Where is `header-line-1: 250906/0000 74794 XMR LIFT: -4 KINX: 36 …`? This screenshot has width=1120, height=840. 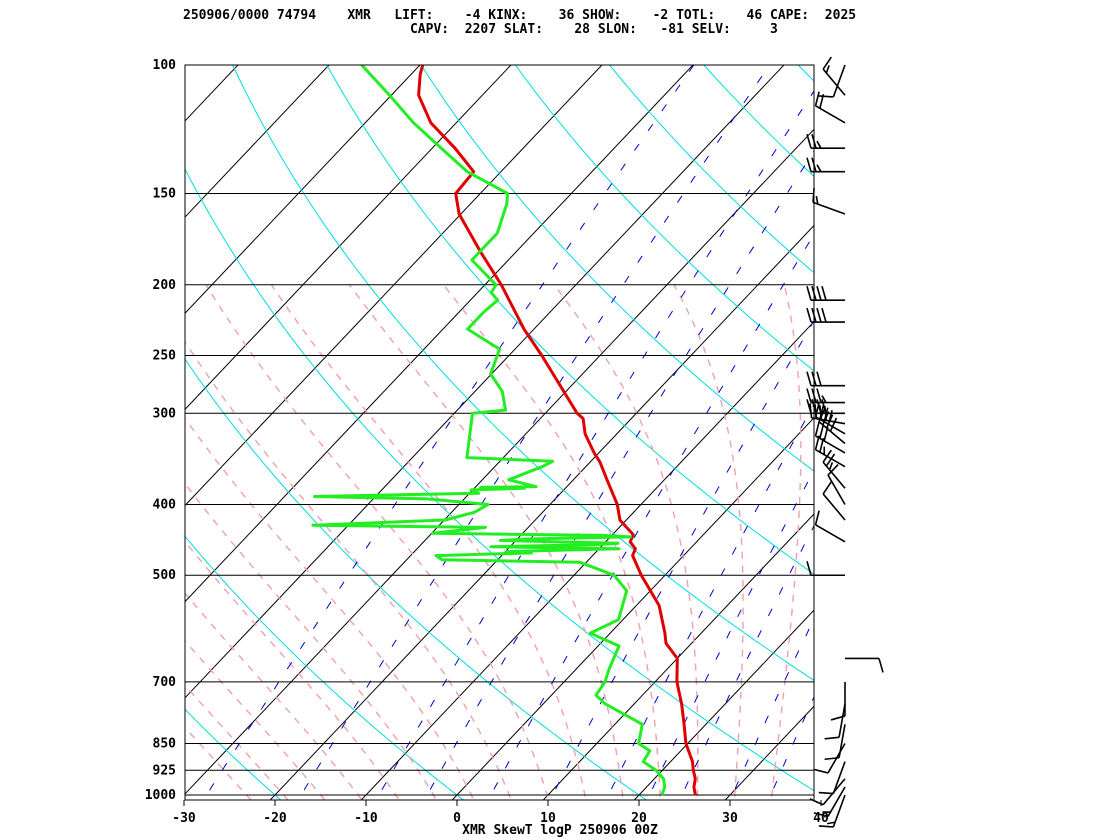 header-line-1: 250906/0000 74794 XMR LIFT: -4 KINX: 36 … is located at coordinates (520, 15).